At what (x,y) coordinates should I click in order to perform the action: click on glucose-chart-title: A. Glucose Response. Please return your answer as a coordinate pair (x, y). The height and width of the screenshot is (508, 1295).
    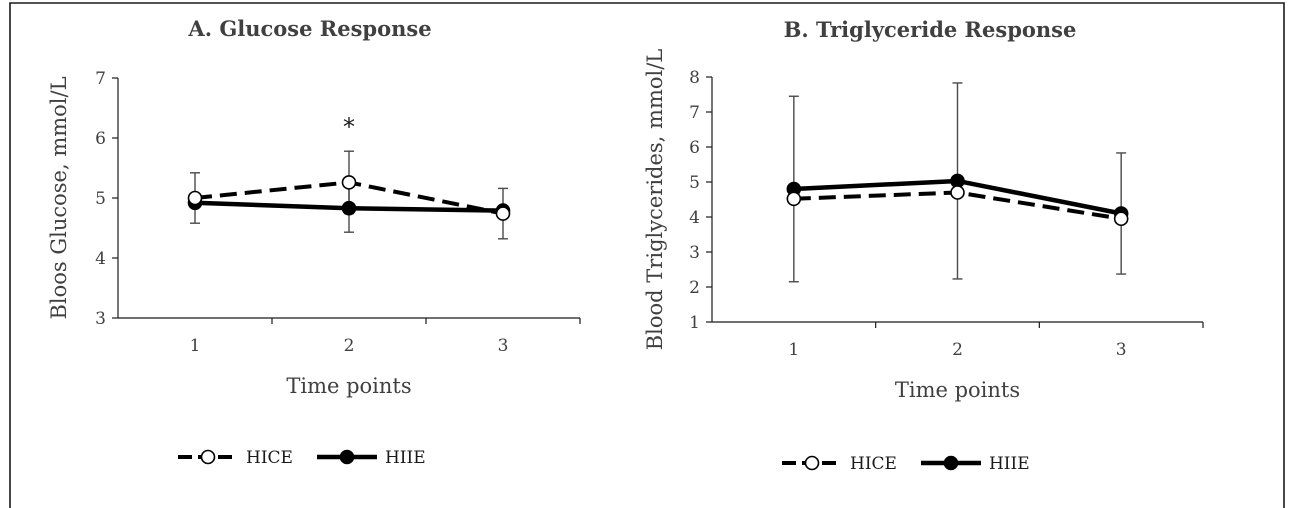
    Looking at the image, I should click on (309, 28).